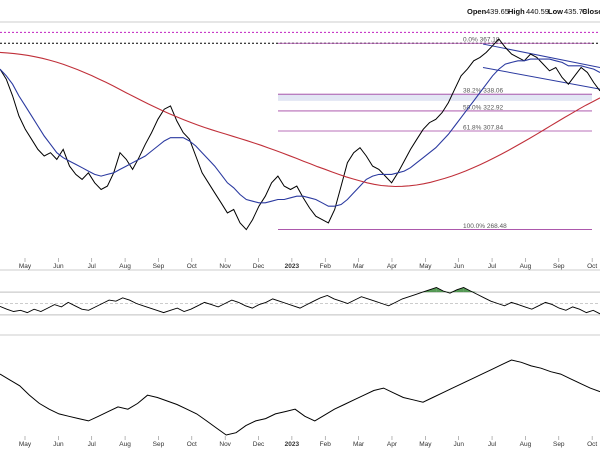  What do you see at coordinates (483, 127) in the screenshot?
I see `fib-level-label-3: 61.8% 307.84` at bounding box center [483, 127].